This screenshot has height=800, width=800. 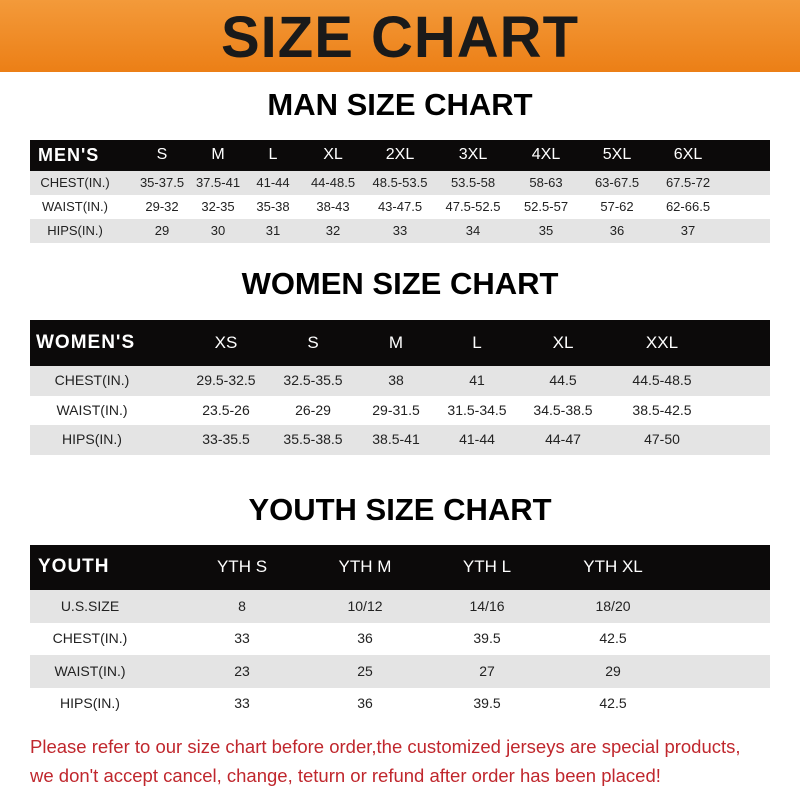 What do you see at coordinates (477, 380) in the screenshot?
I see `table-cell: 41` at bounding box center [477, 380].